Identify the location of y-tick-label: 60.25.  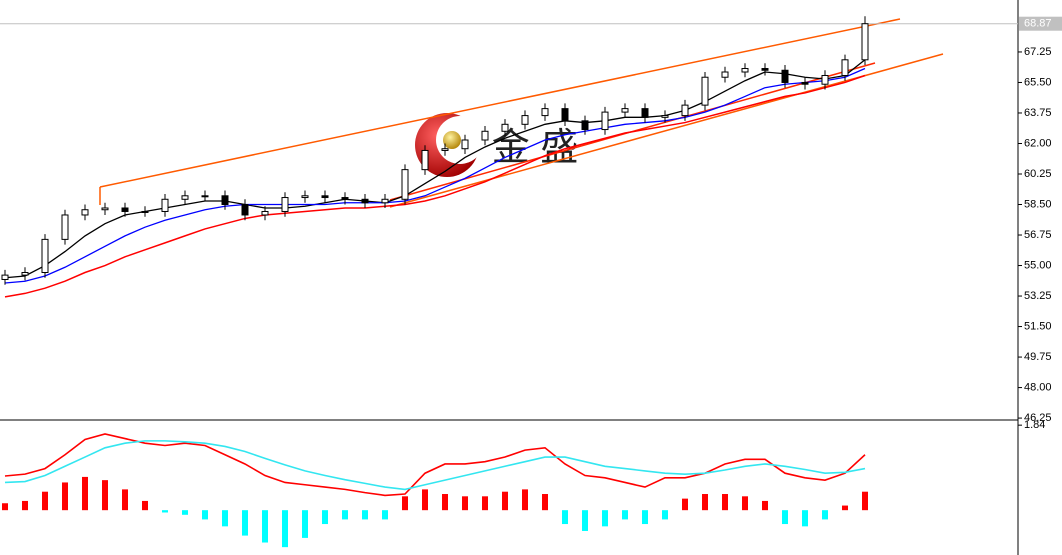
(1038, 174).